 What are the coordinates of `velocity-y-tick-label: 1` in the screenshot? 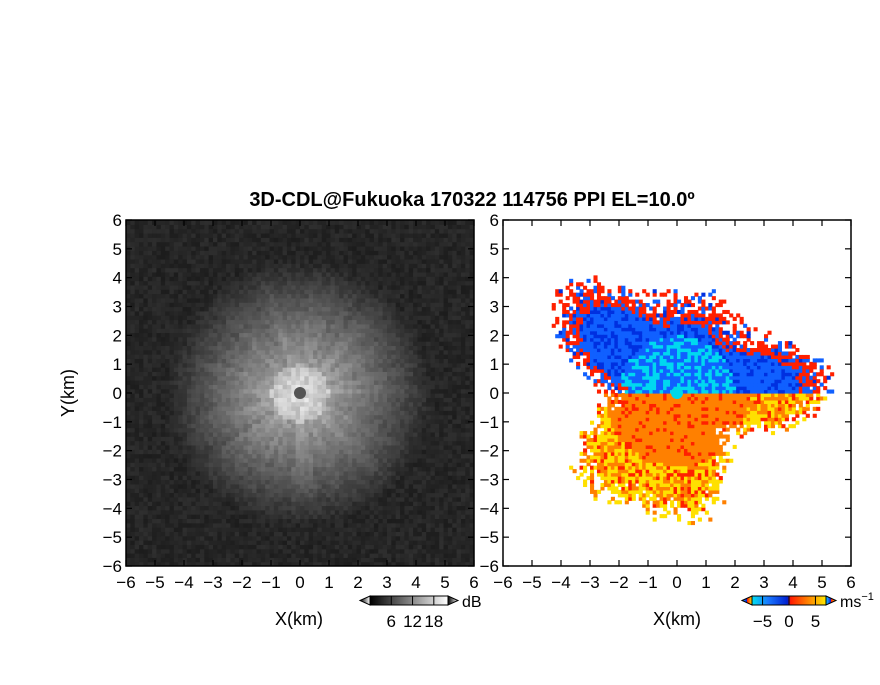 It's located at (494, 364).